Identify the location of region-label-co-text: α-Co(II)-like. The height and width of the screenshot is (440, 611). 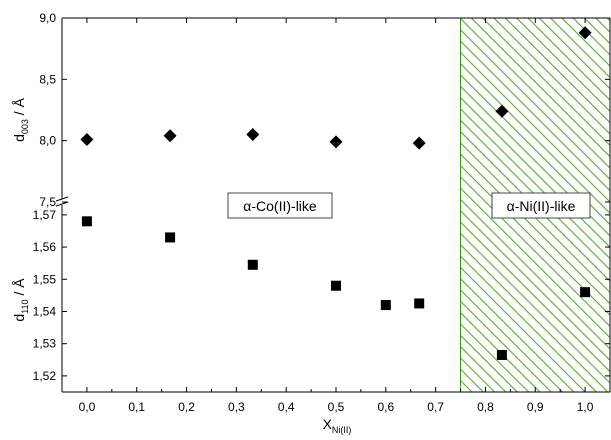
(280, 206).